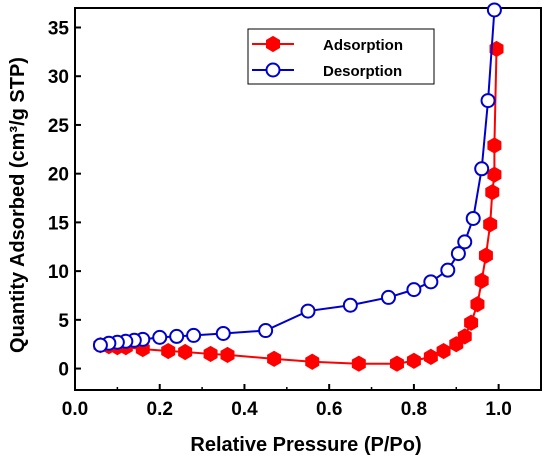 This screenshot has width=550, height=467. I want to click on y-tick-label: 25, so click(59, 126).